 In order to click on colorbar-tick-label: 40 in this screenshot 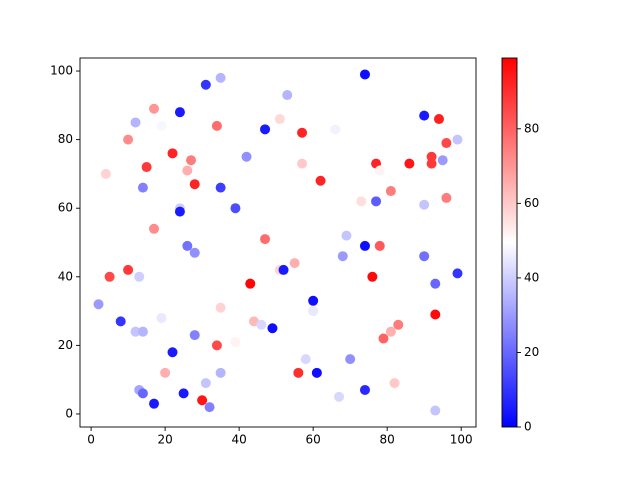, I will do `click(531, 277)`.